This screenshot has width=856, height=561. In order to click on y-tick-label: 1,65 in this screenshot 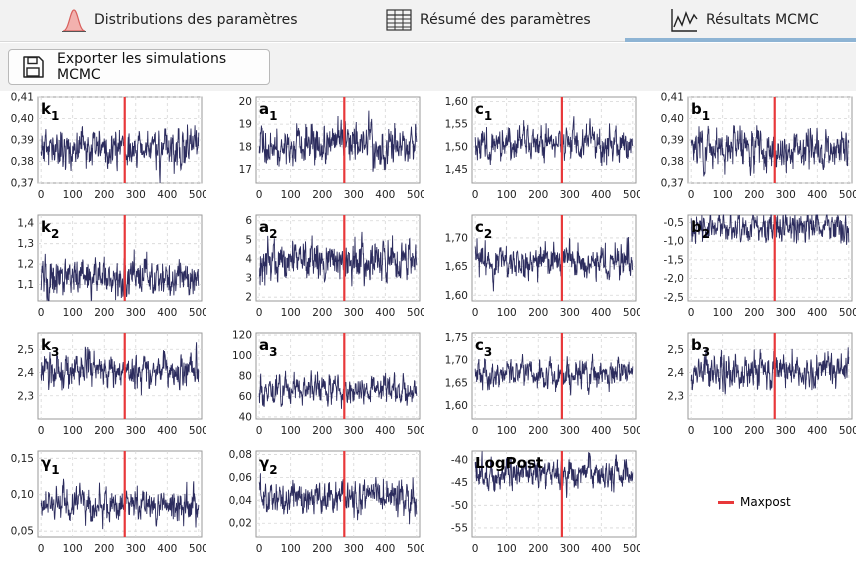, I will do `click(456, 267)`.